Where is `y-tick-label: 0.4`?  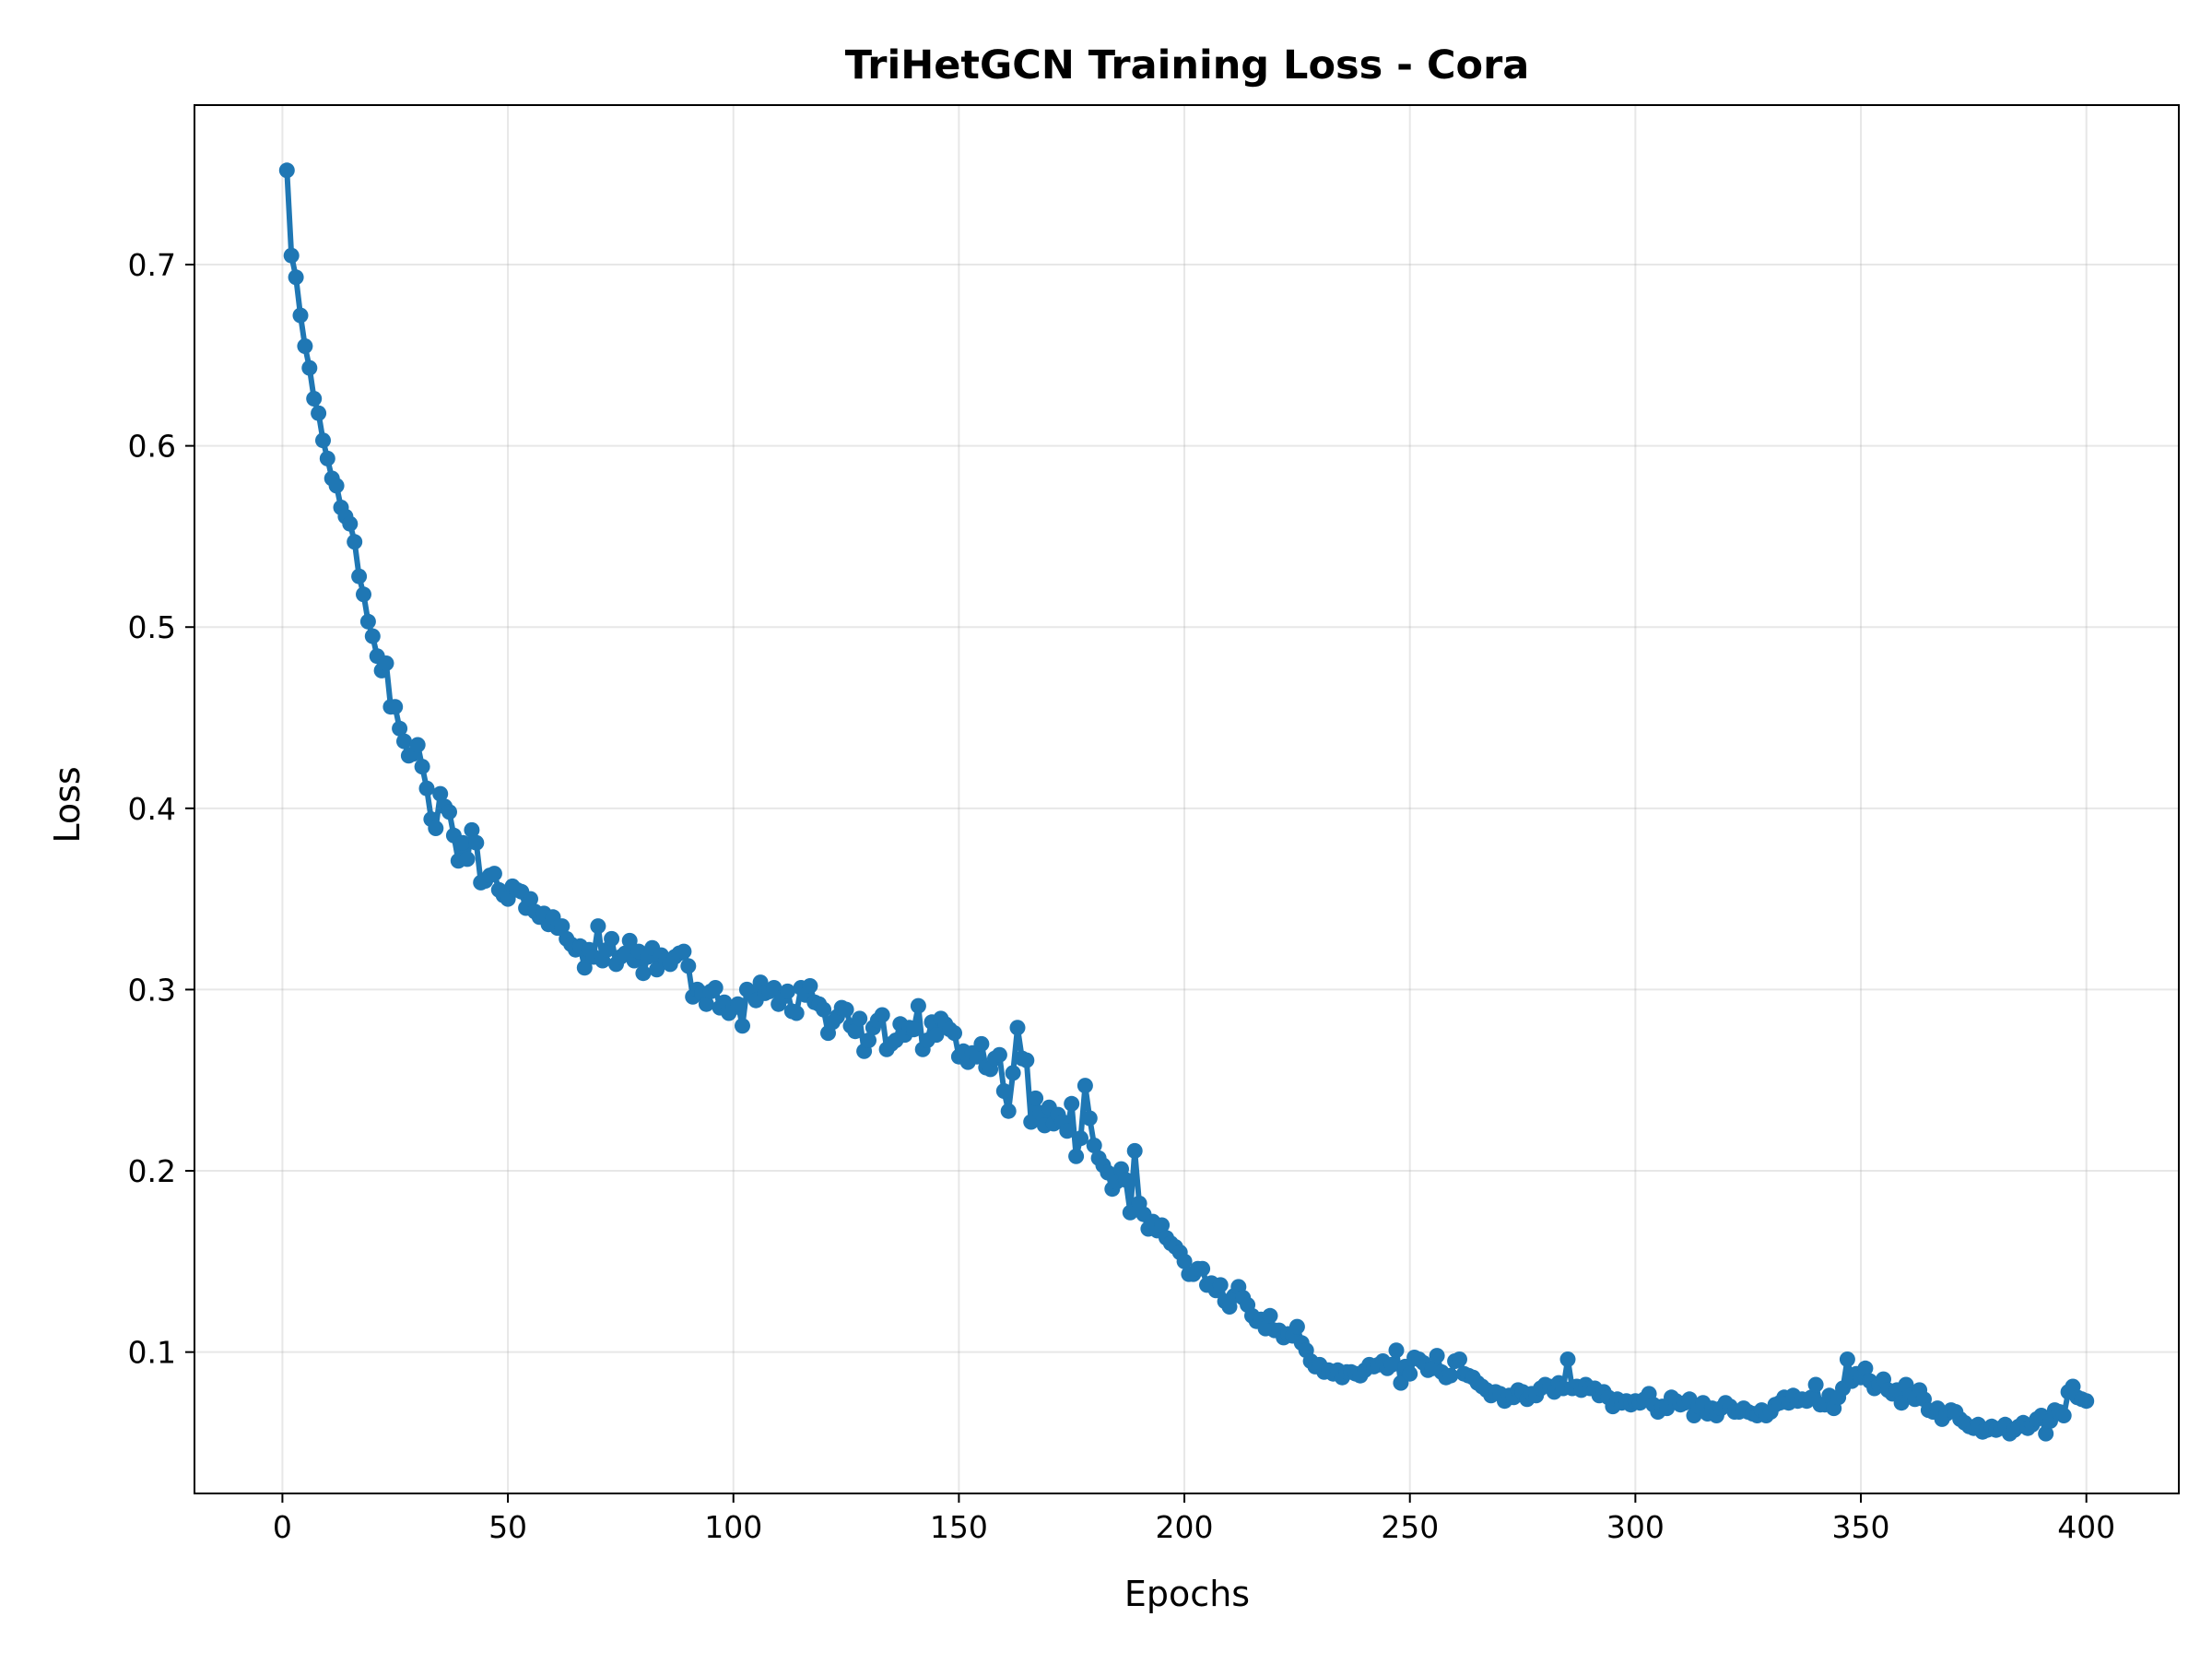 y-tick-label: 0.4 is located at coordinates (152, 809).